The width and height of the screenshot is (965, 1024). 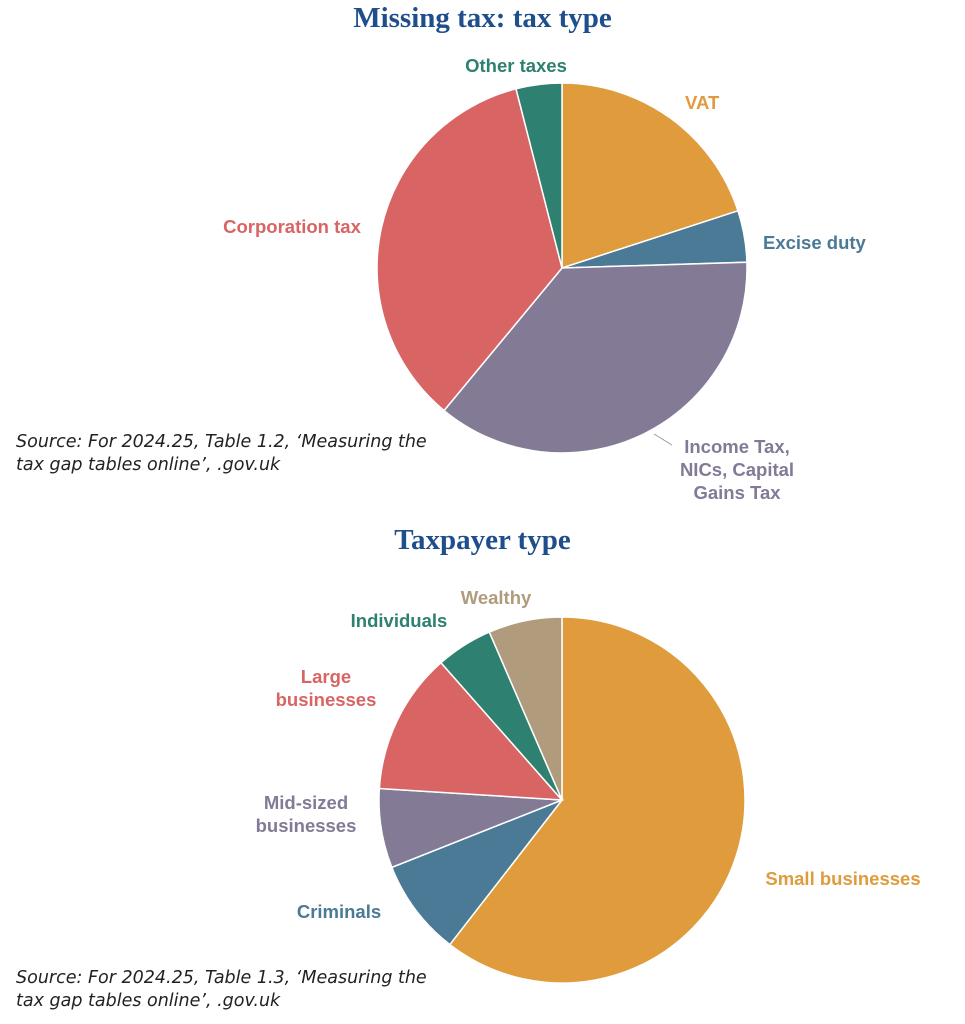 I want to click on slice-label-small-businesses: Small businesses, so click(x=842, y=878).